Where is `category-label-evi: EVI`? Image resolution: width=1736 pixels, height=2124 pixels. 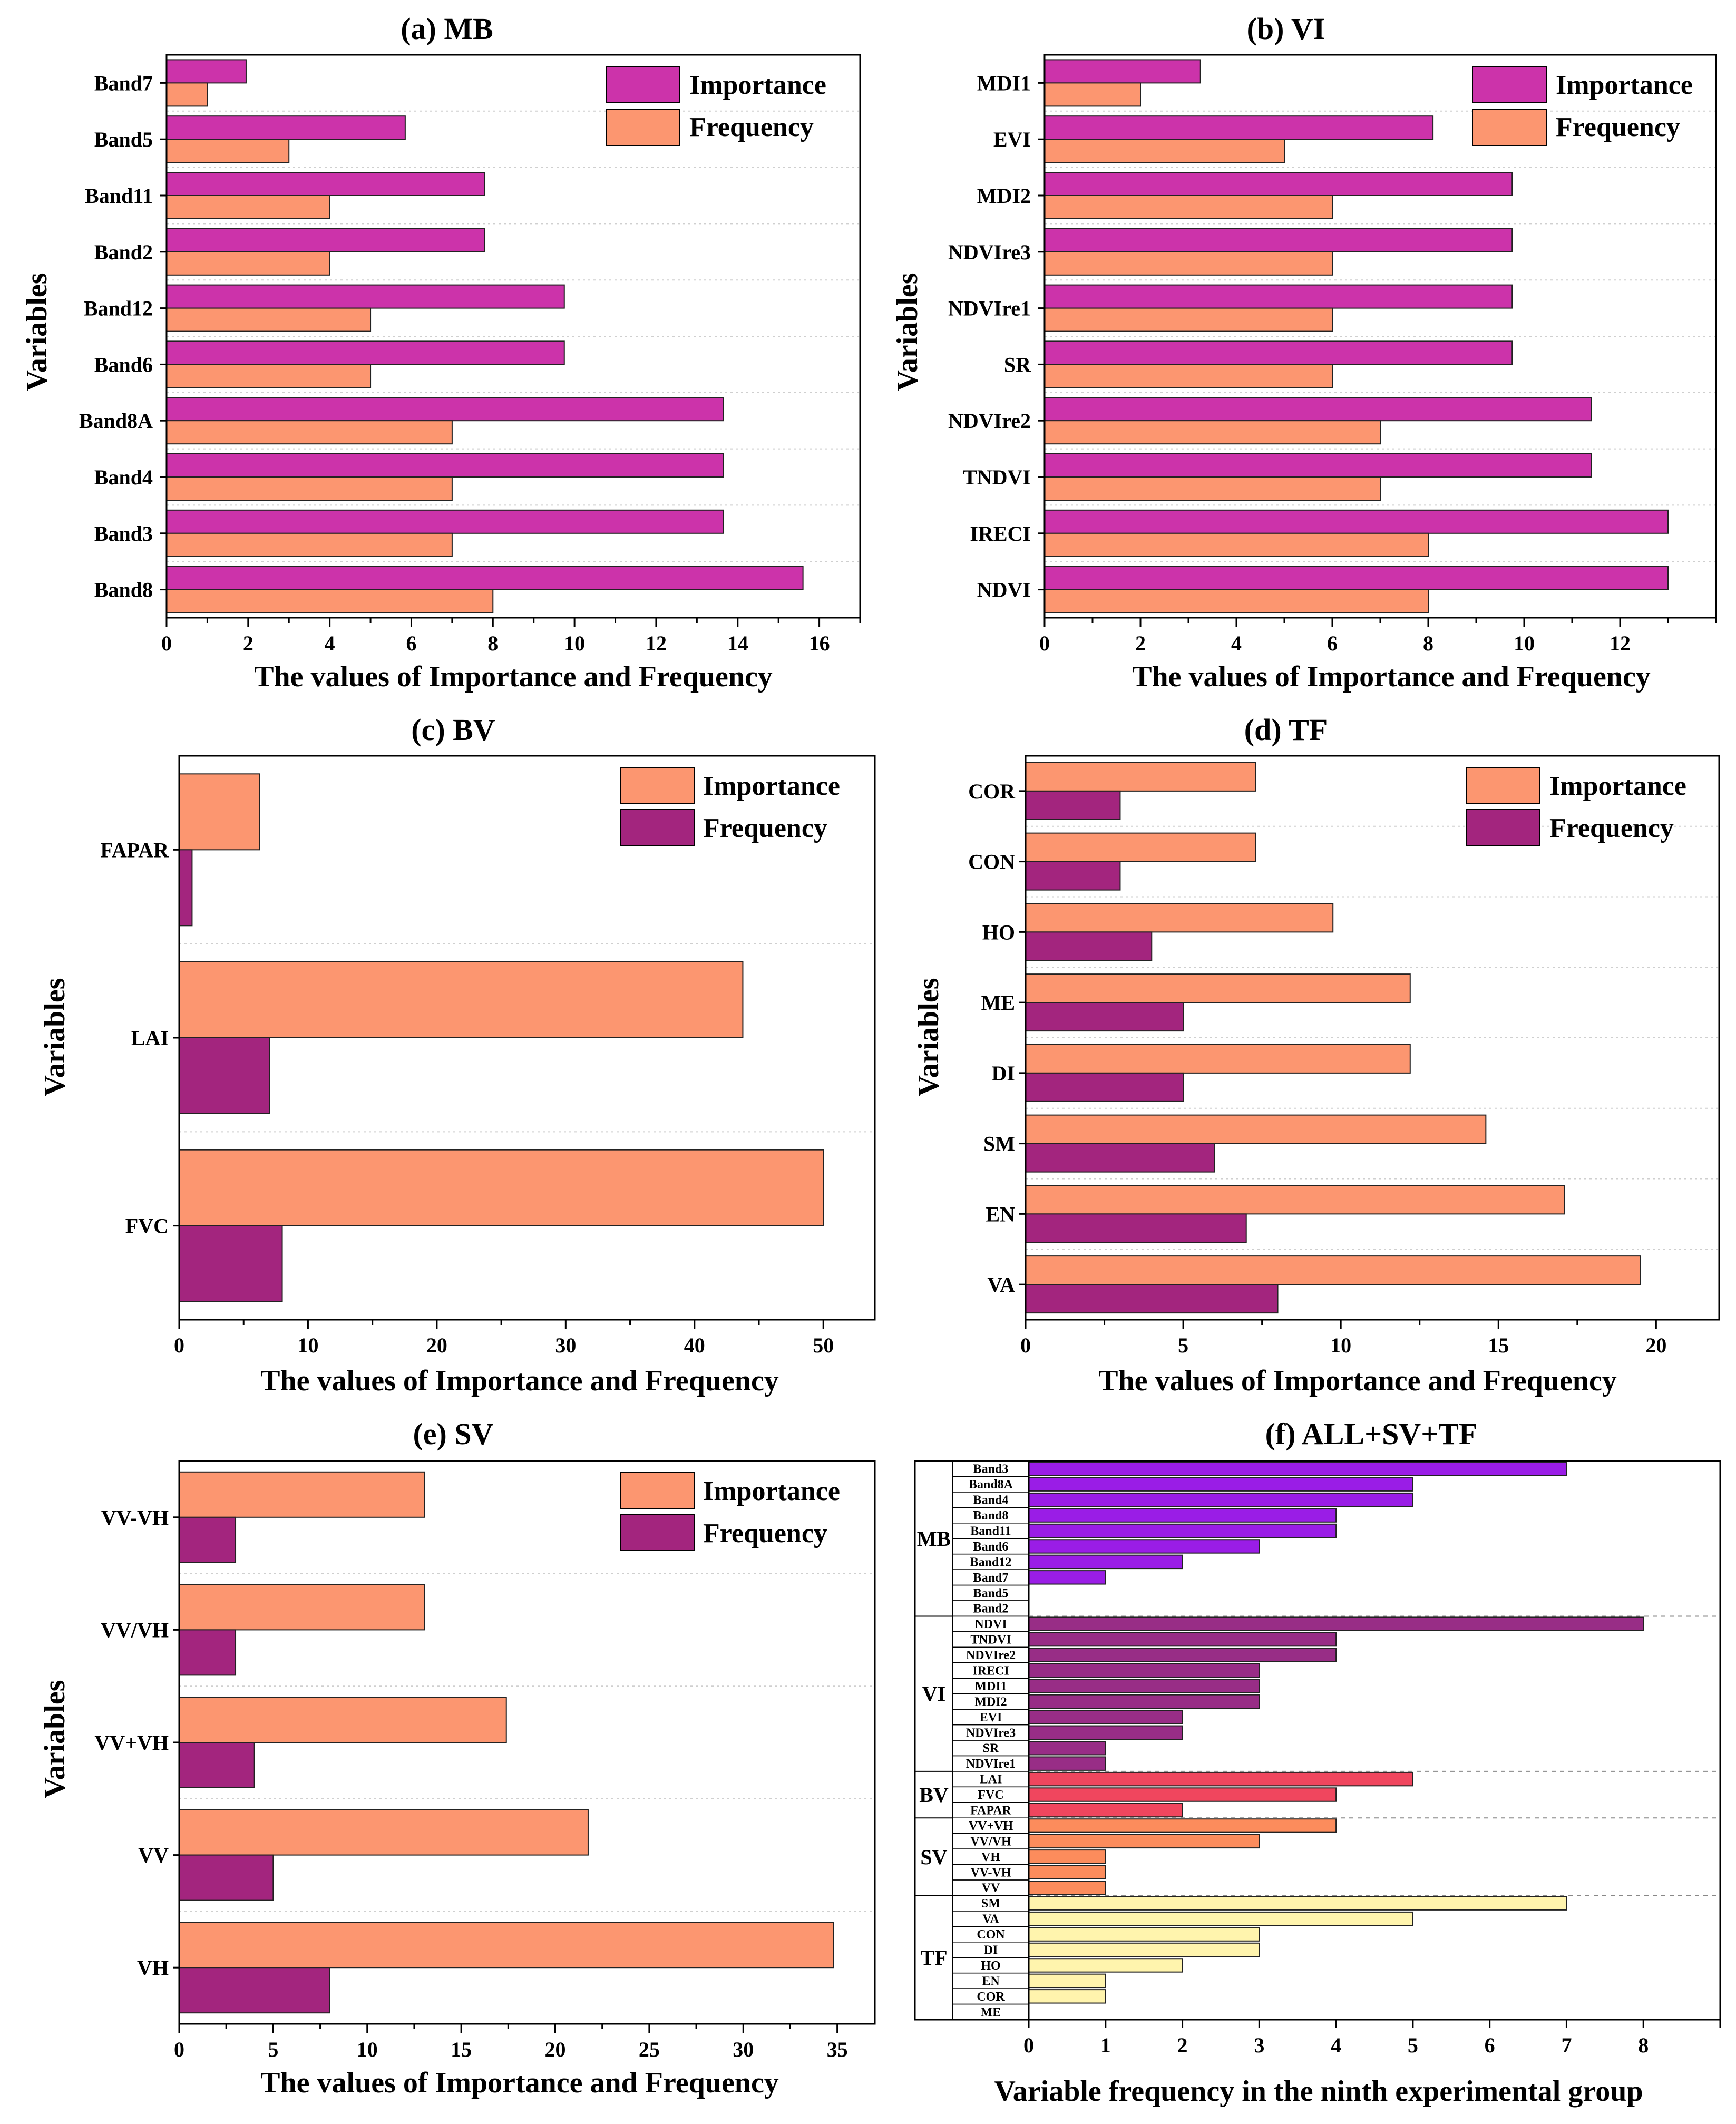
category-label-evi: EVI is located at coordinates (1012, 139).